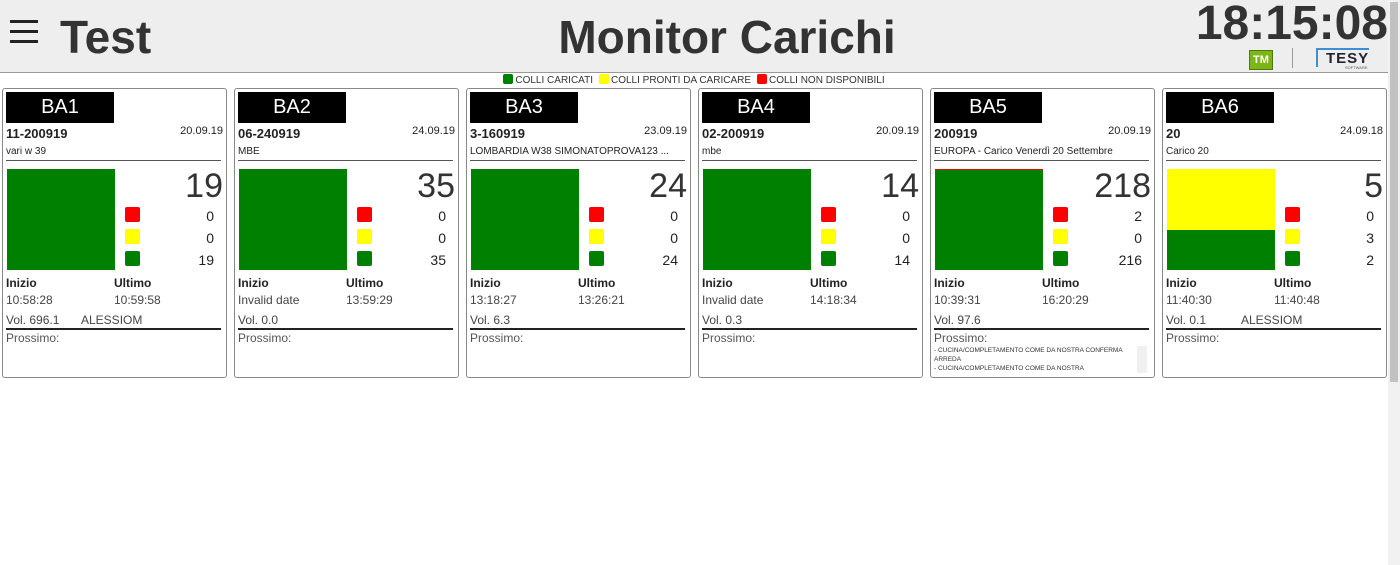  What do you see at coordinates (106, 37) in the screenshot?
I see `title: Test` at bounding box center [106, 37].